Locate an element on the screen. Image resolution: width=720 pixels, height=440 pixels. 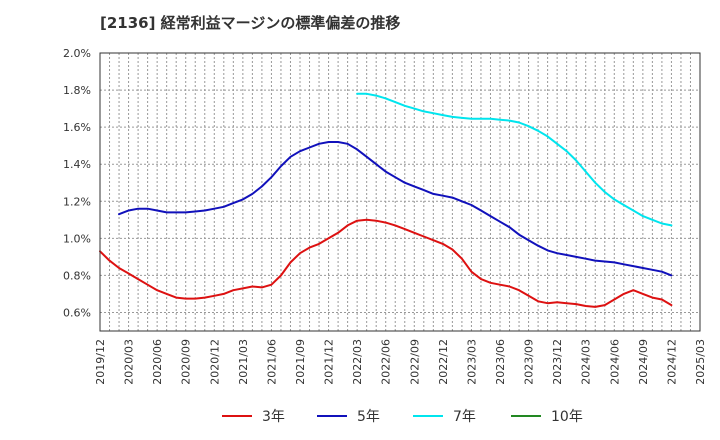
y-tick-label: 0.6% is located at coordinates (77, 312).